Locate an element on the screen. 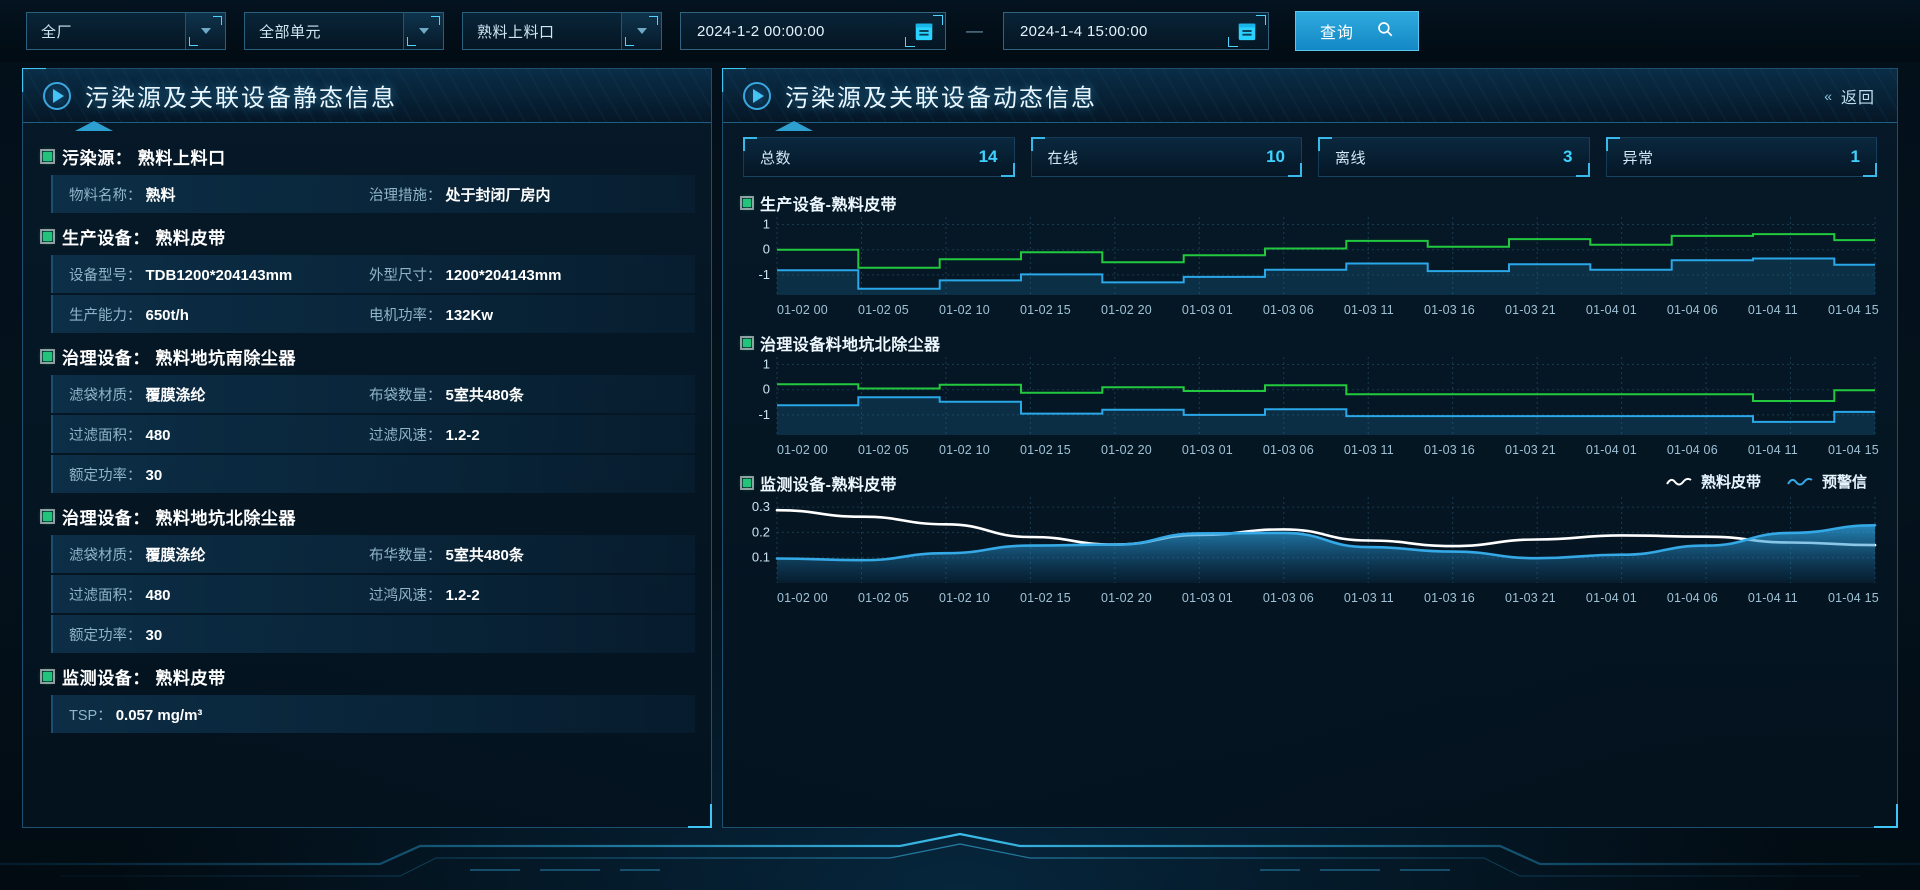 This screenshot has height=890, width=1920. group-heading-label: 生产设备： 熟料皮带 is located at coordinates (144, 238).